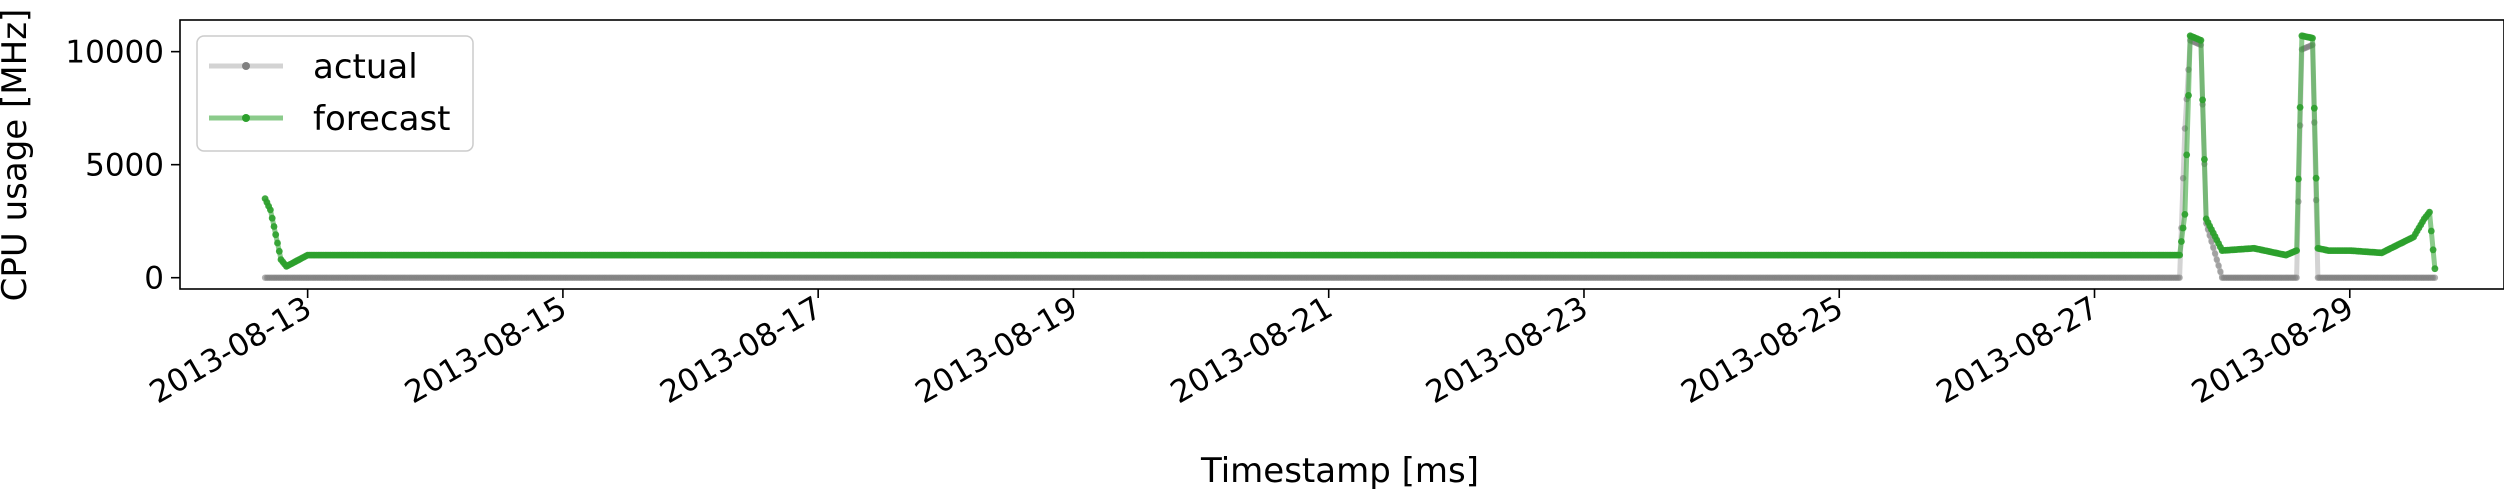  Describe the element at coordinates (1339, 470) in the screenshot. I see `x-axis-label: Timestamp [ms]` at that location.